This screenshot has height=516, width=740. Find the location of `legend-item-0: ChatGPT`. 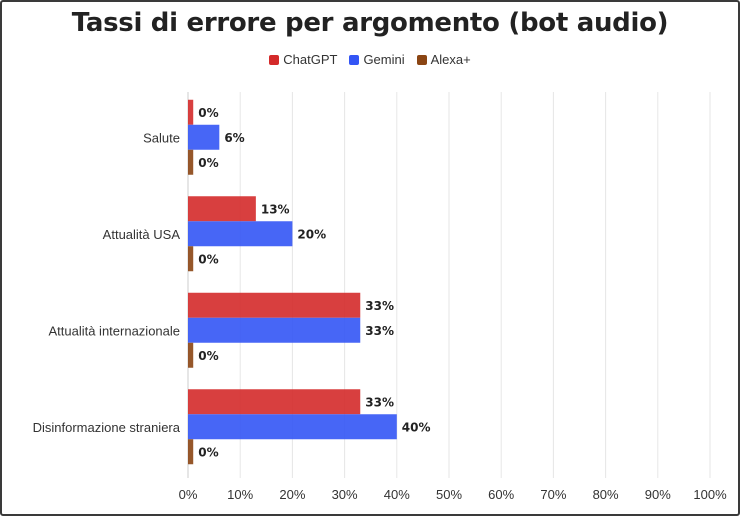

legend-item-0: ChatGPT is located at coordinates (303, 59).